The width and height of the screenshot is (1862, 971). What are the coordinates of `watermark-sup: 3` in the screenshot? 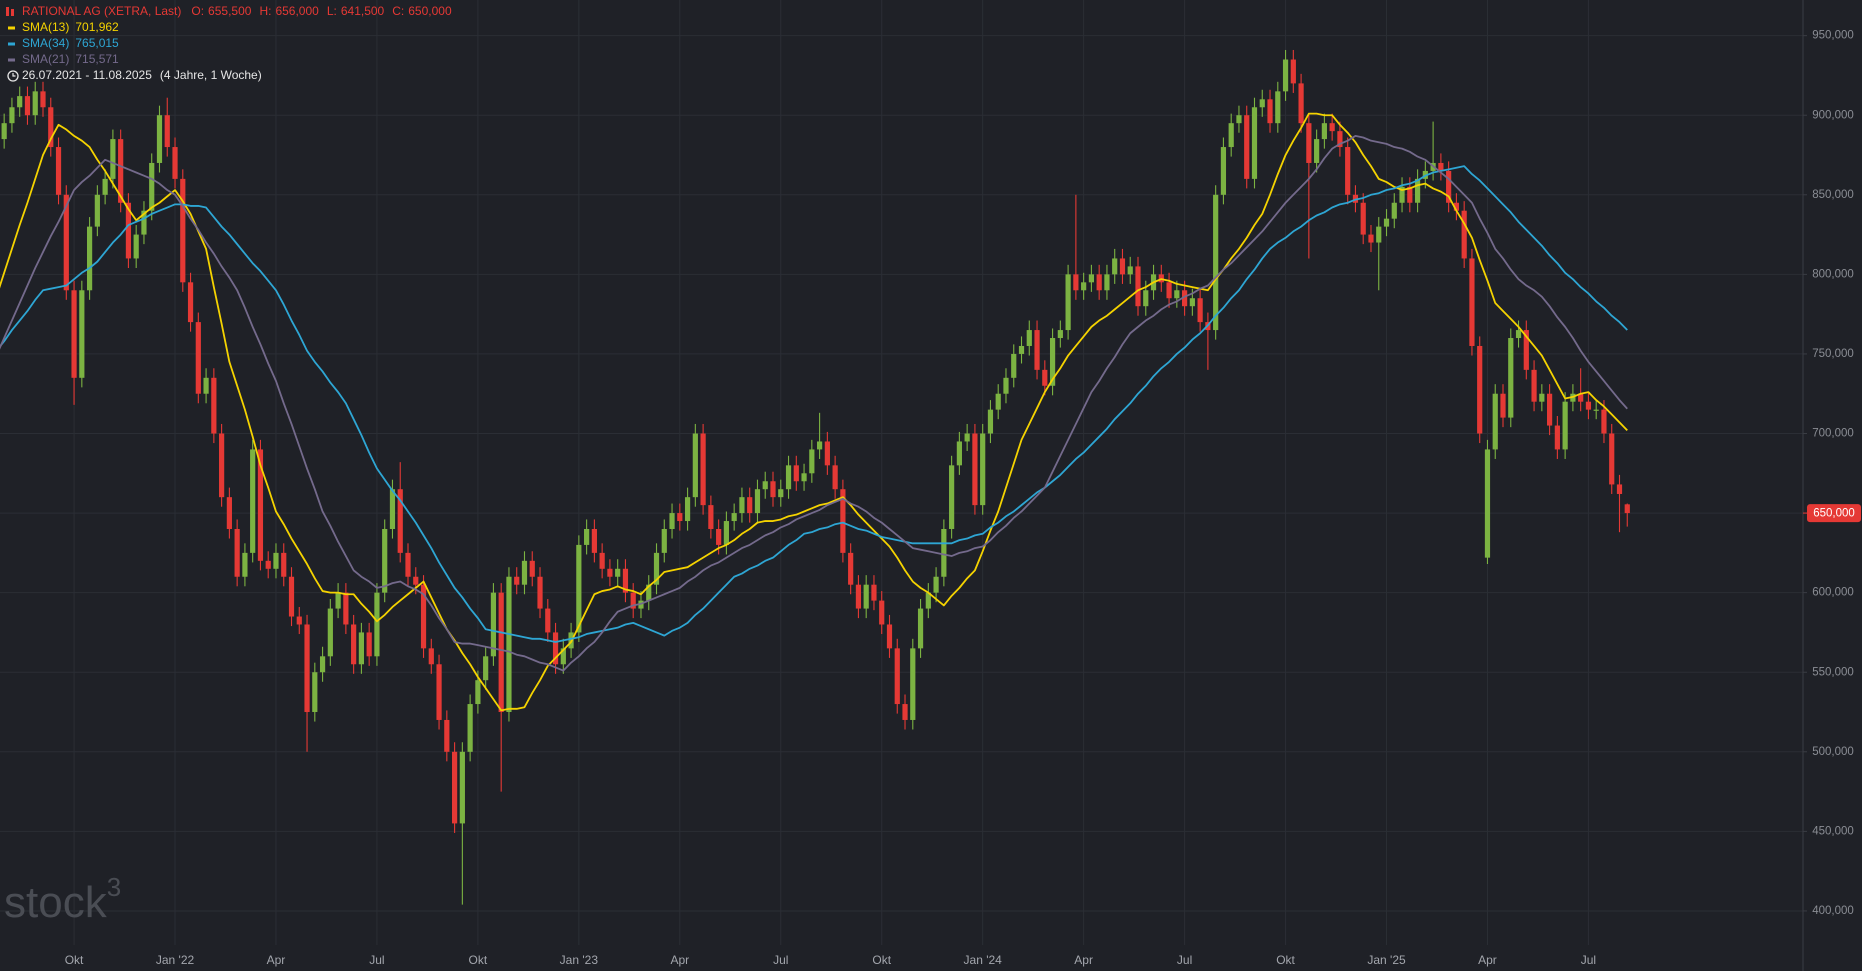 It's located at (114, 887).